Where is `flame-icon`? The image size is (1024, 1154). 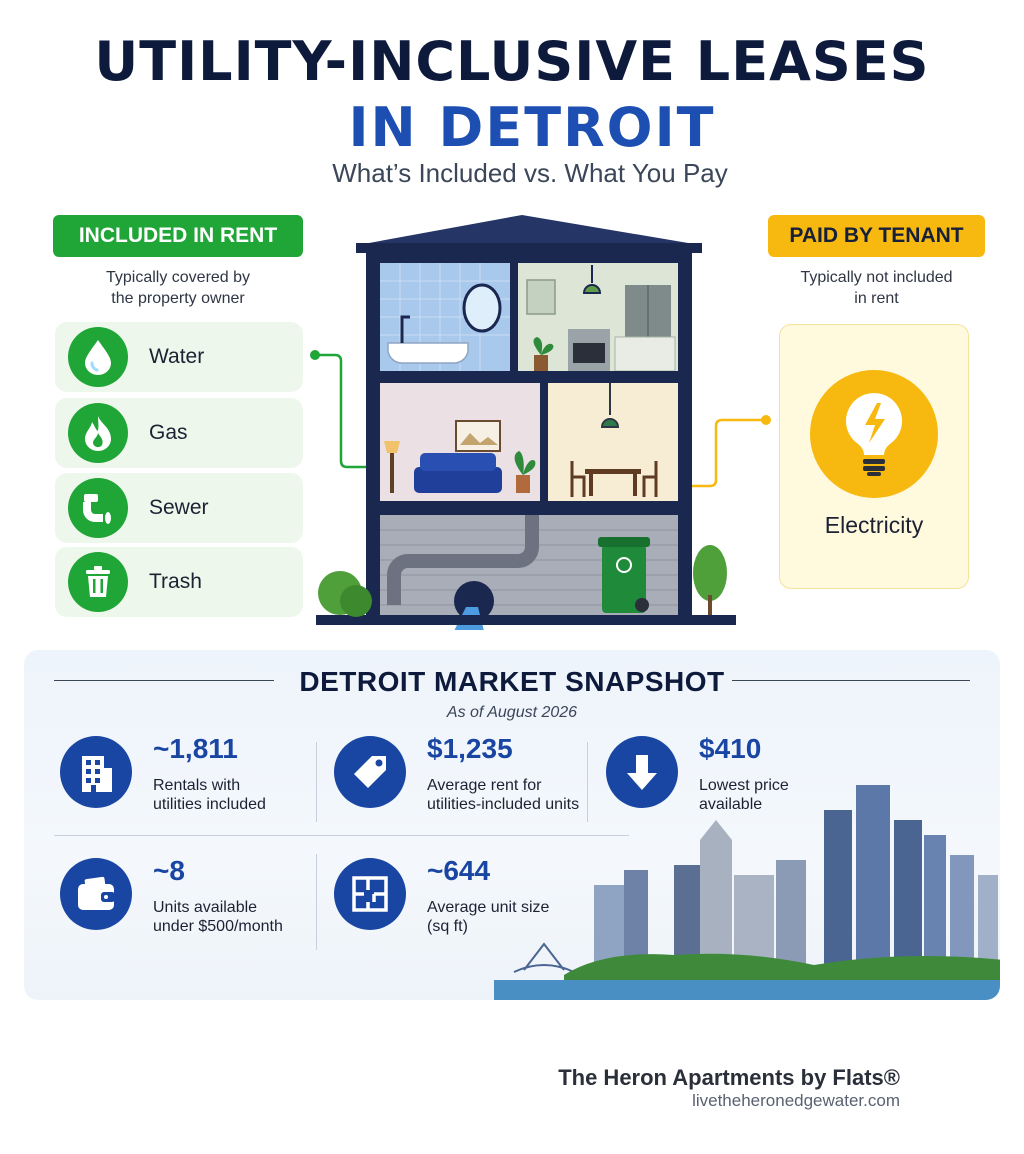
flame-icon is located at coordinates (98, 433).